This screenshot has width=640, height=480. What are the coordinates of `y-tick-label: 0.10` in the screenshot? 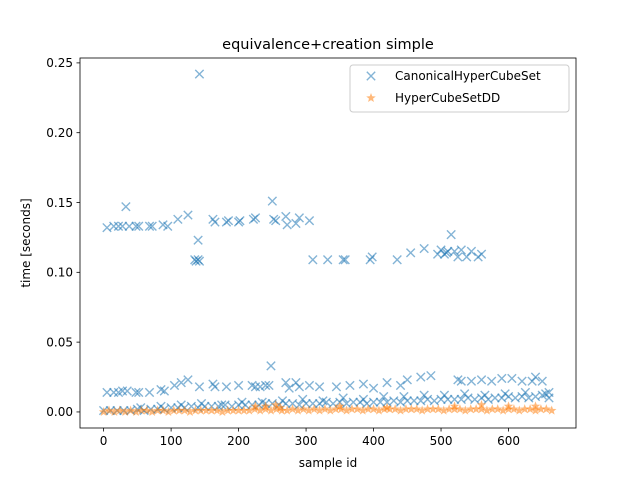 It's located at (59, 273).